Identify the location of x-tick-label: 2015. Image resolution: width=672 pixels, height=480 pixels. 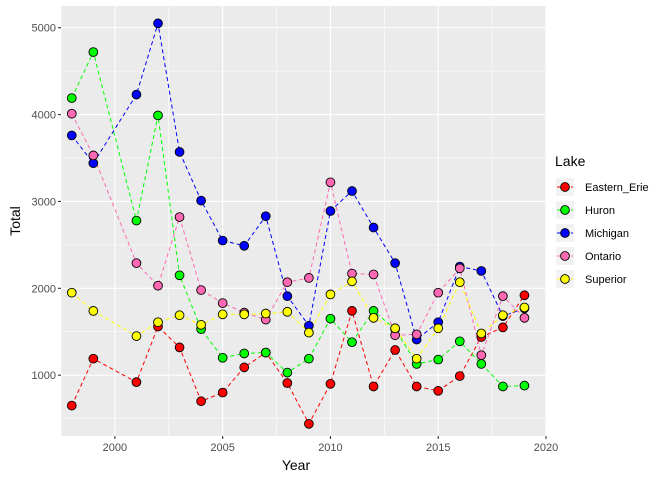
(438, 448).